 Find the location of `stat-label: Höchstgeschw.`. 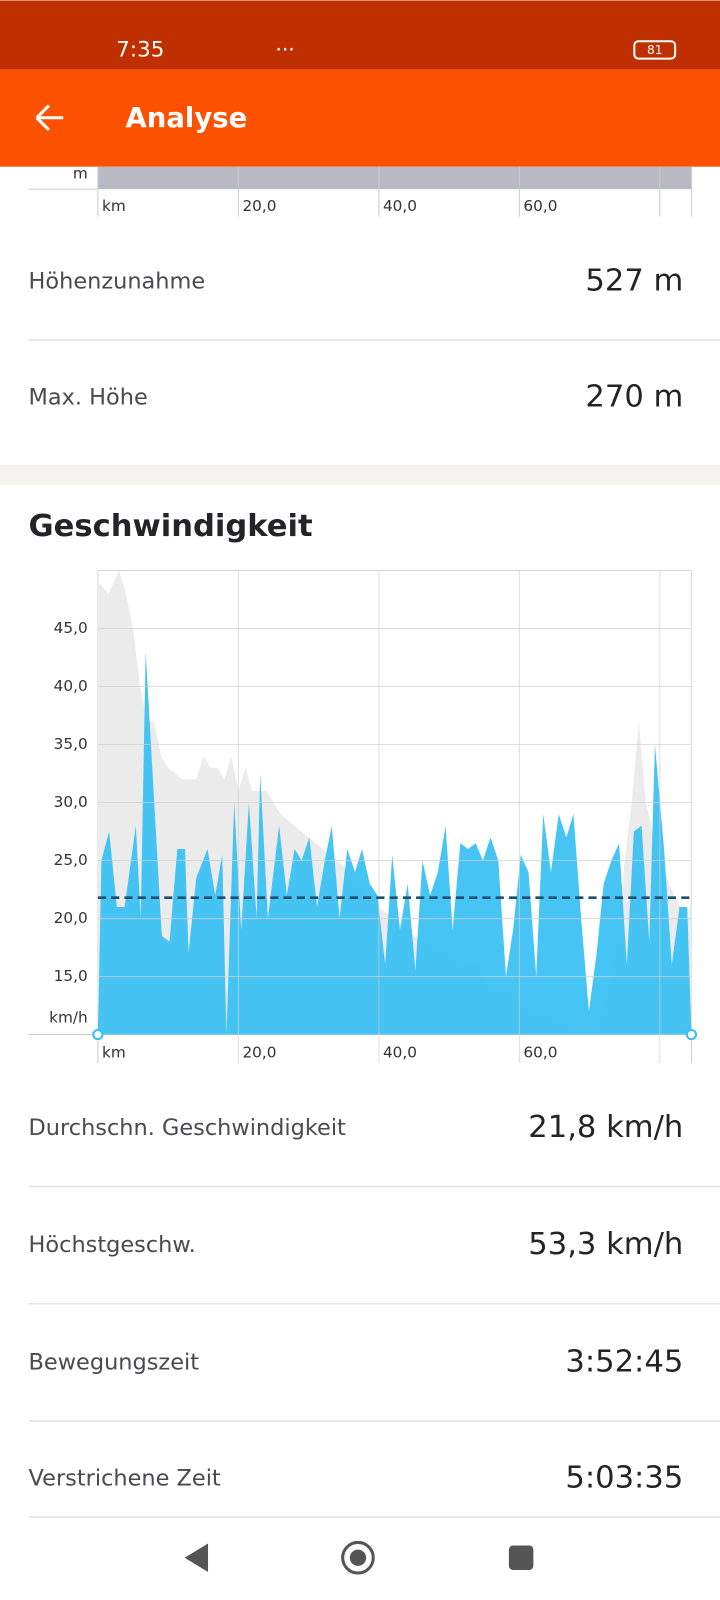

stat-label: Höchstgeschw. is located at coordinates (112, 1245).